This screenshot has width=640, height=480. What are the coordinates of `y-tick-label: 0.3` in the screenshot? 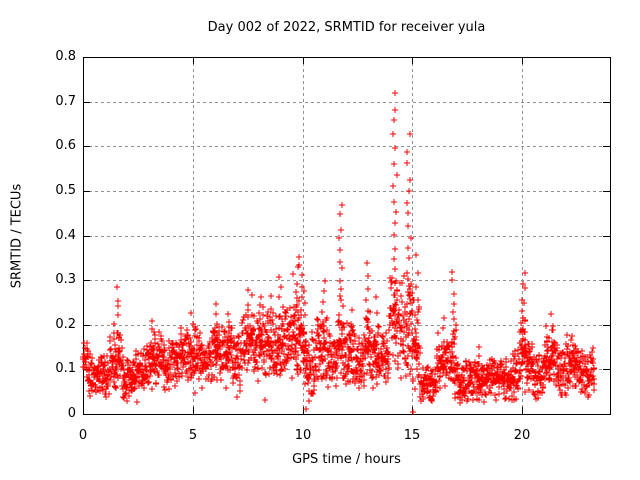 It's located at (65, 279).